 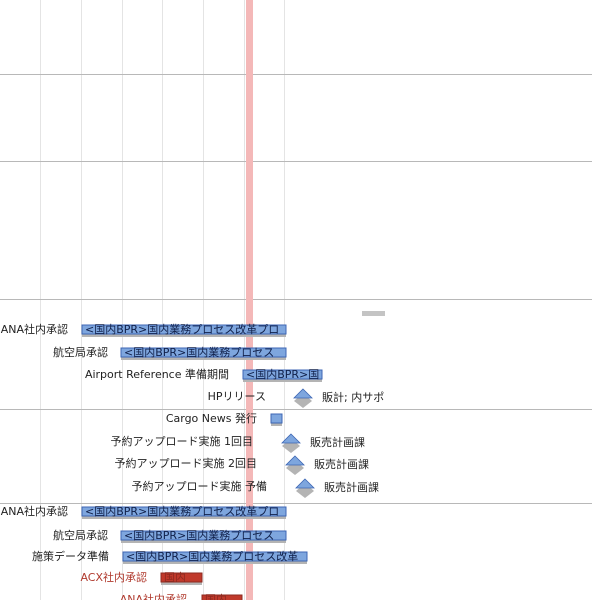 What do you see at coordinates (237, 396) in the screenshot?
I see `task-label: HPリリース` at bounding box center [237, 396].